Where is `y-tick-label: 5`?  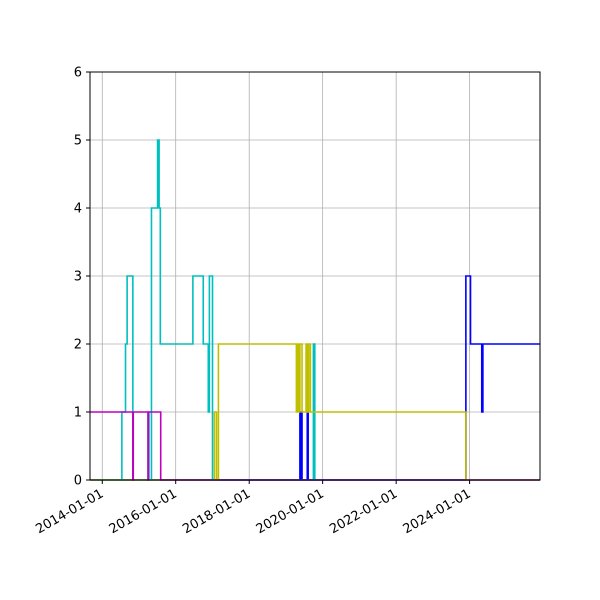 y-tick-label: 5 is located at coordinates (78, 141).